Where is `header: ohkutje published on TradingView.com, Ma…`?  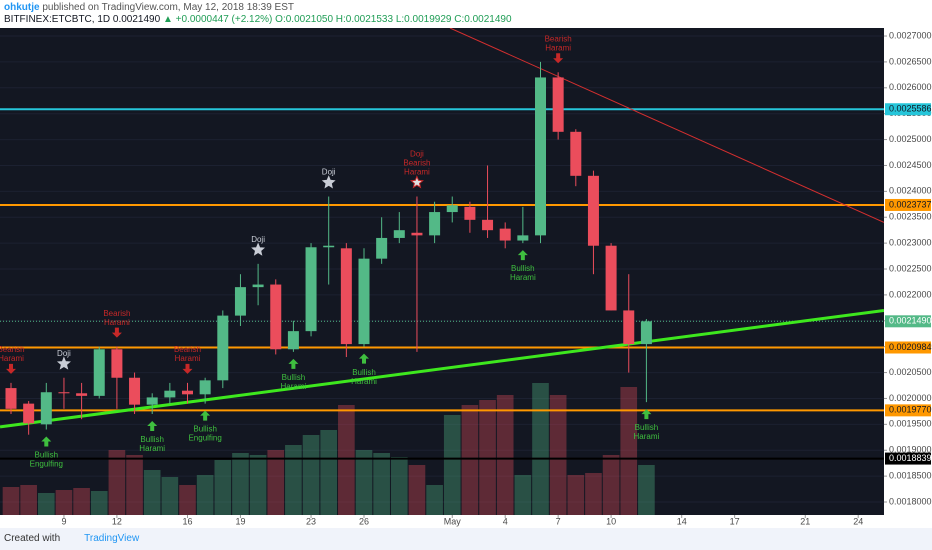 header: ohkutje published on TradingView.com, Ma… is located at coordinates (466, 14).